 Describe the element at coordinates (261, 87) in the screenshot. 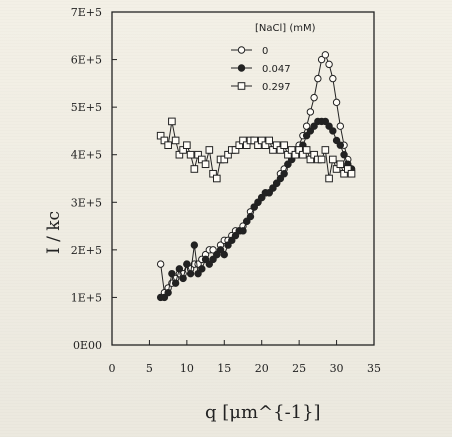

I see `legend-entry: 0.297` at that location.